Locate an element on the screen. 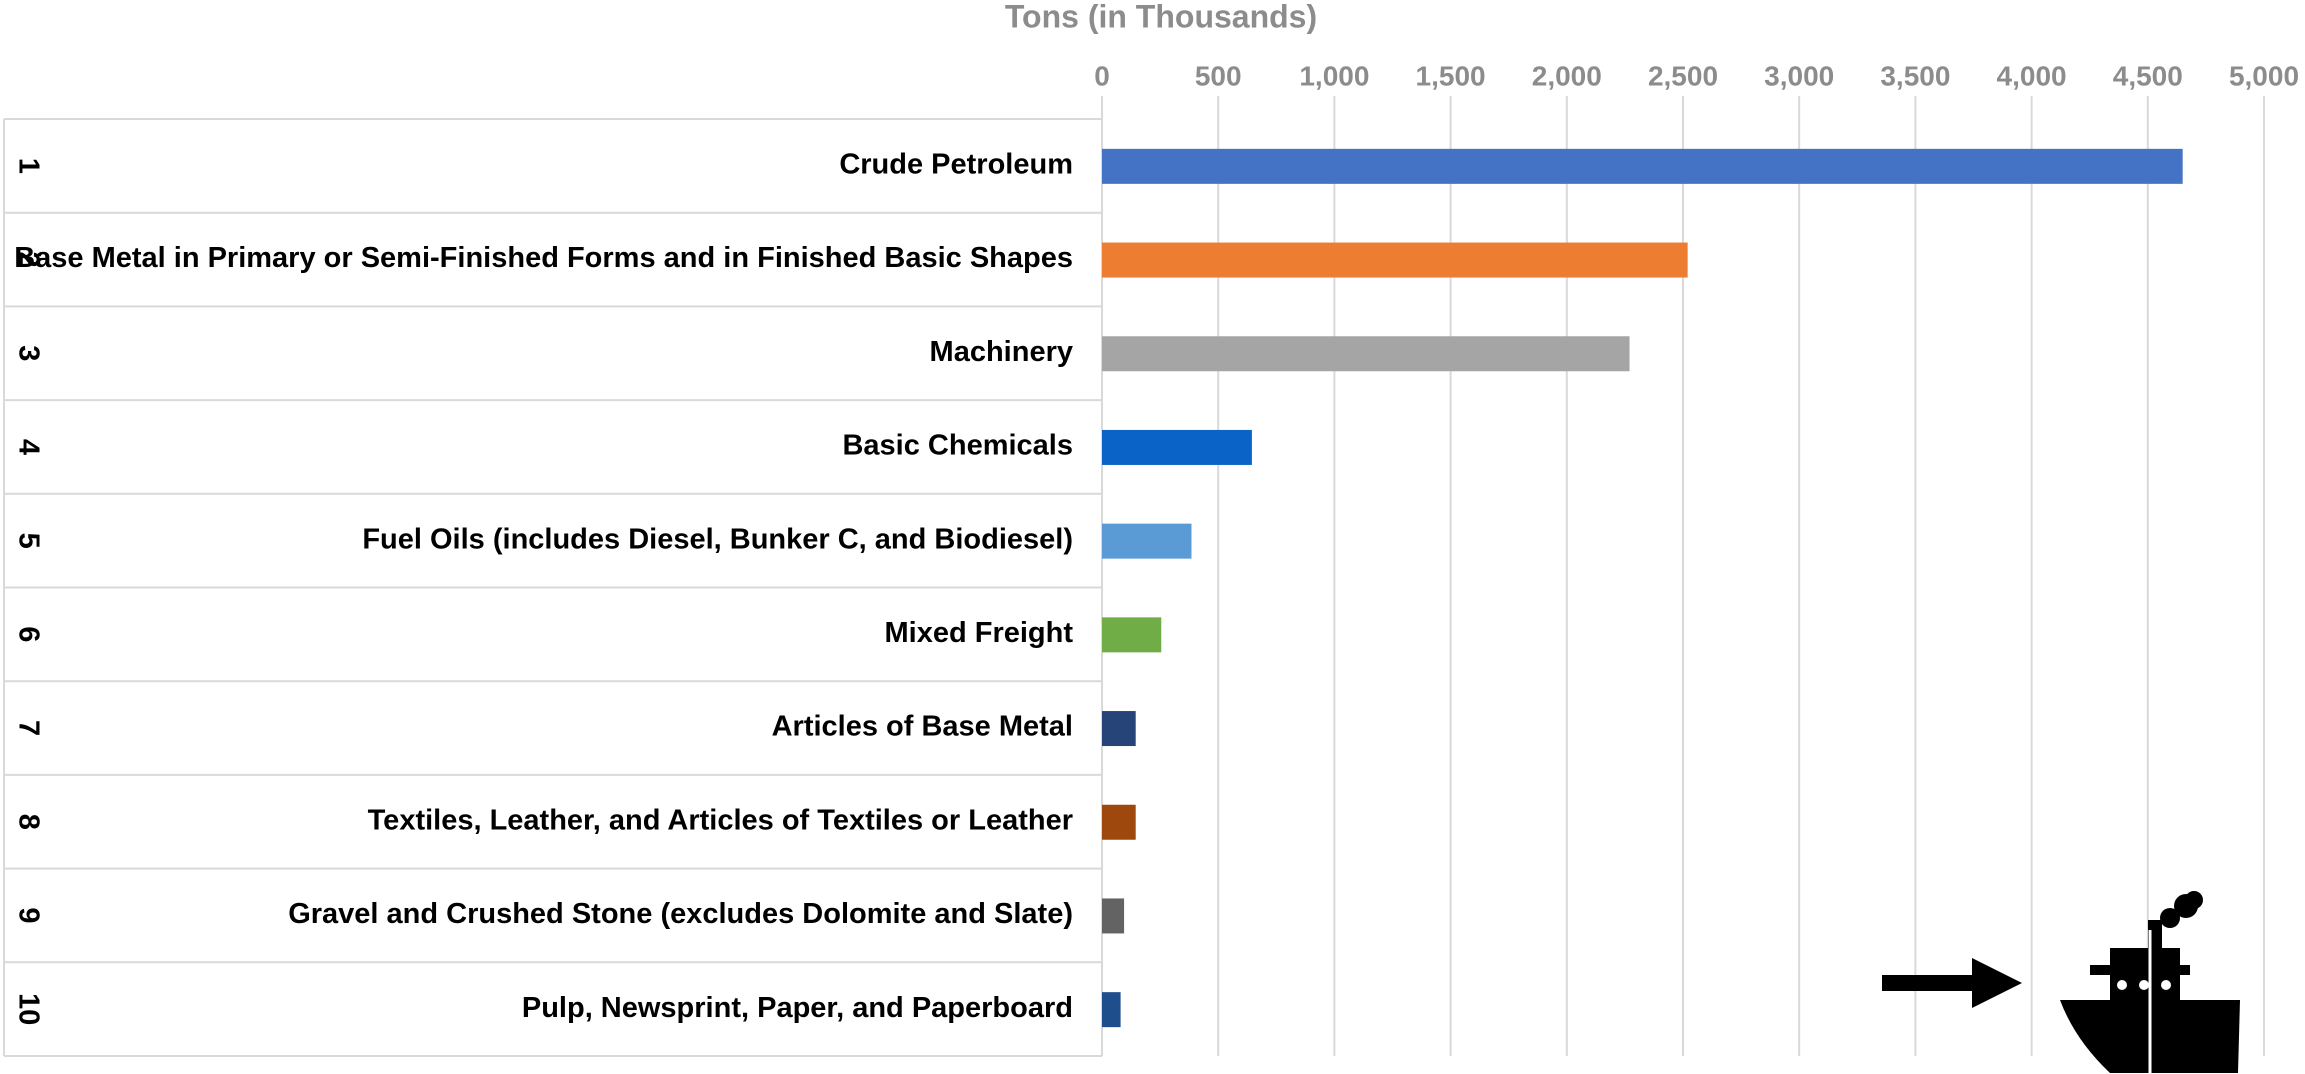 This screenshot has width=2305, height=1074. rank-label: 3 is located at coordinates (28, 353).